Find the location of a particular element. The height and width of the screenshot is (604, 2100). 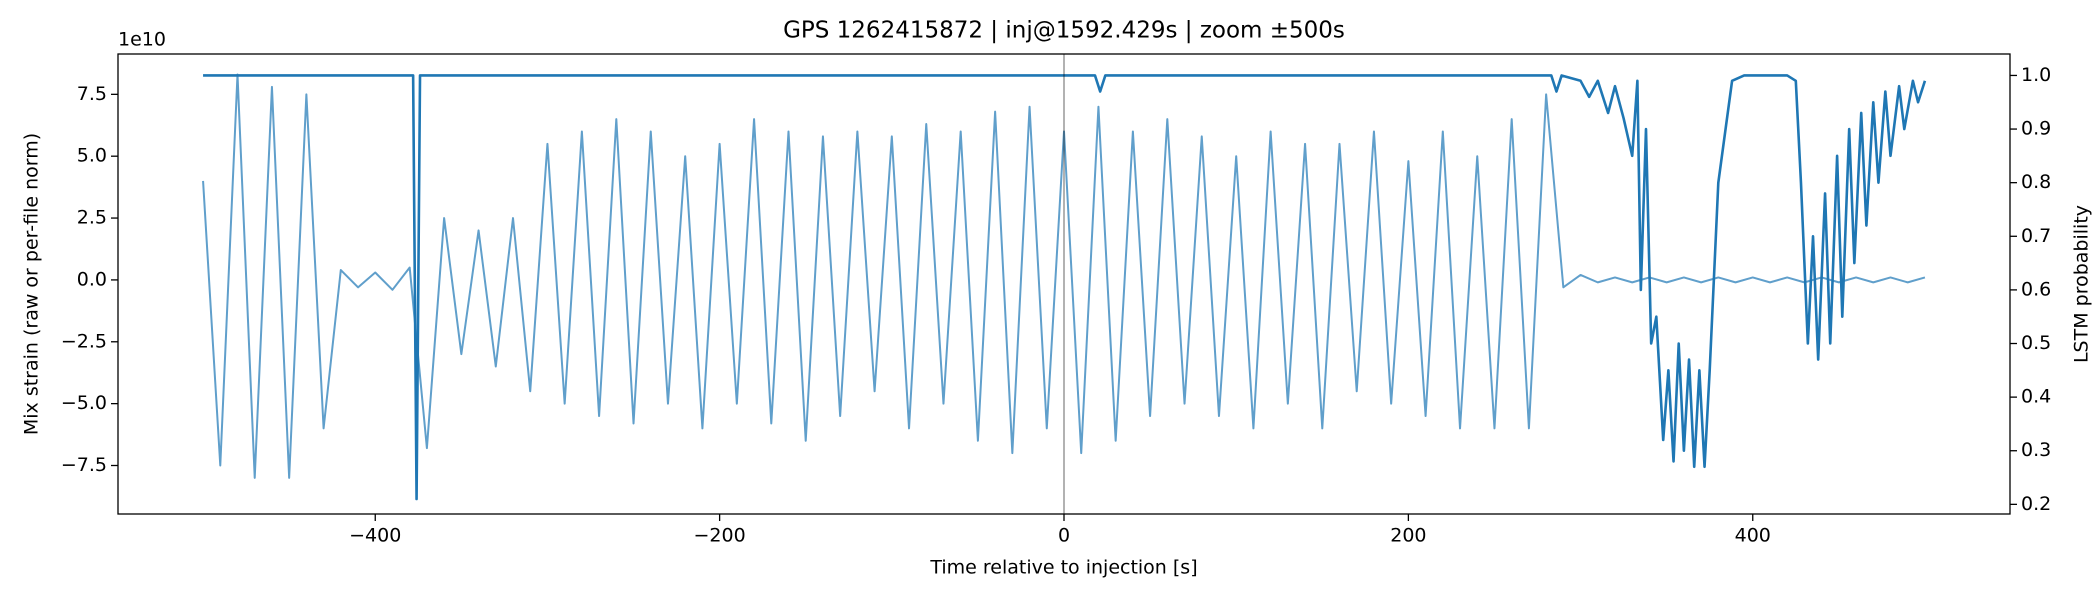

y2-tick-label: 0.7 is located at coordinates (2036, 236).